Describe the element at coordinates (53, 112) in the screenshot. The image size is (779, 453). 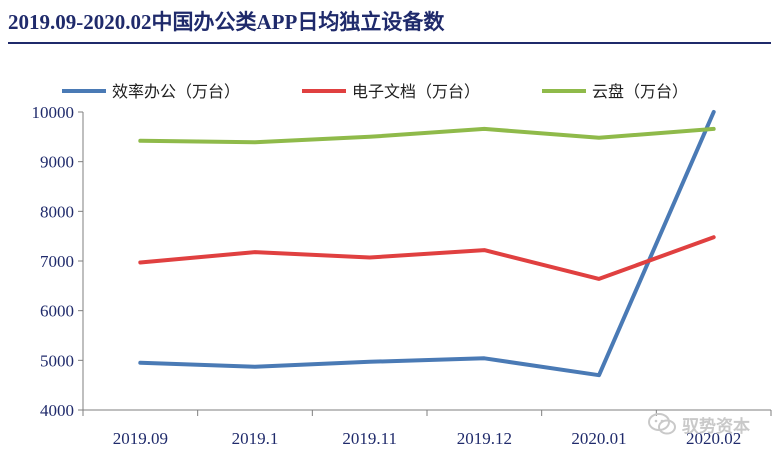
I see `y-tick-label: 10000` at that location.